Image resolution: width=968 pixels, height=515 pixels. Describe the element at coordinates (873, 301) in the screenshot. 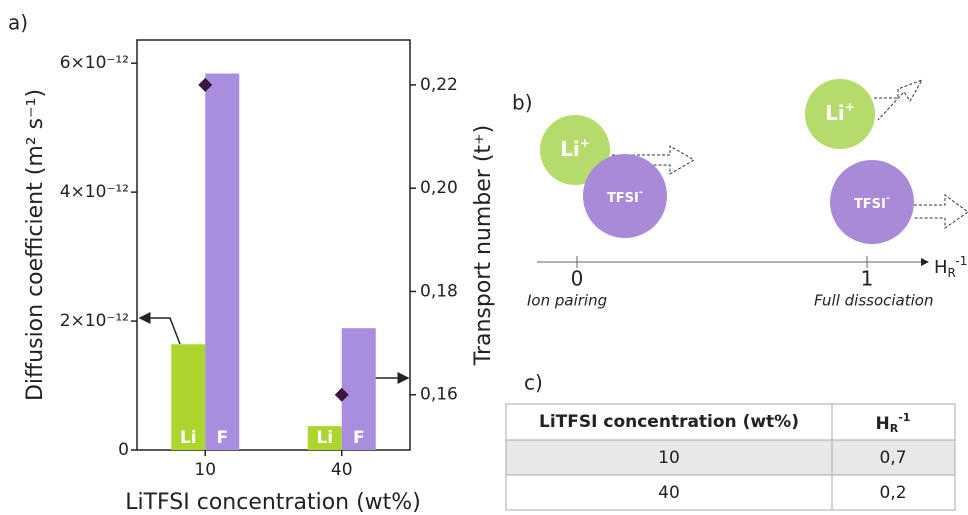

I see `h-caption: Full dissociation` at that location.